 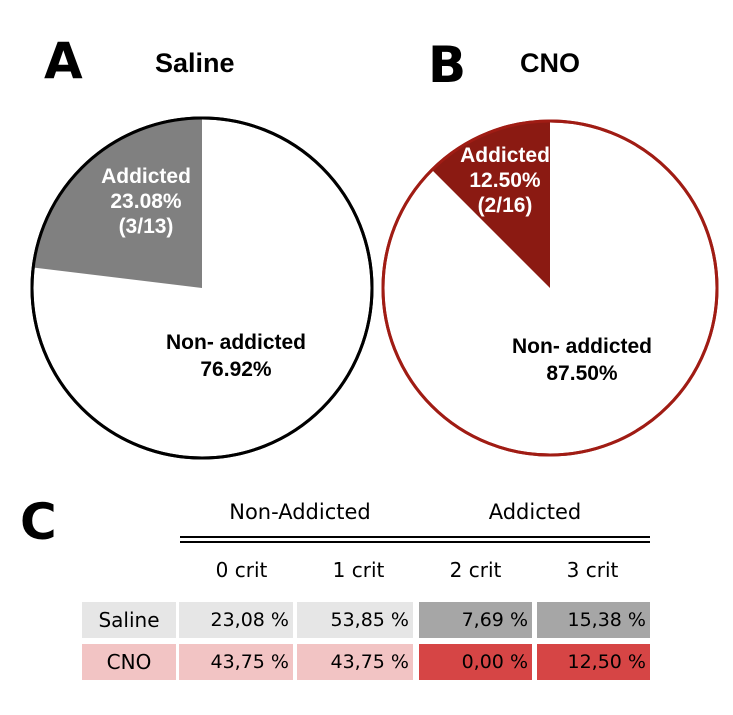 I want to click on header-rule-bottom, so click(x=415, y=542).